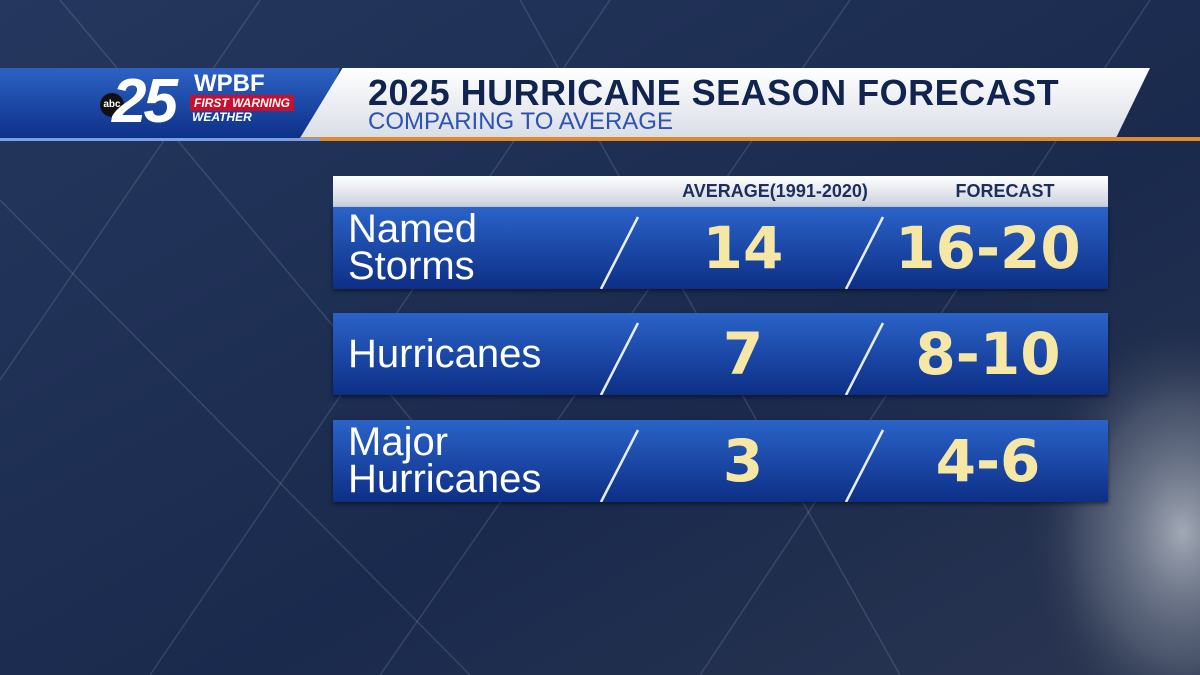  I want to click on column-header: FORECAST, so click(1005, 191).